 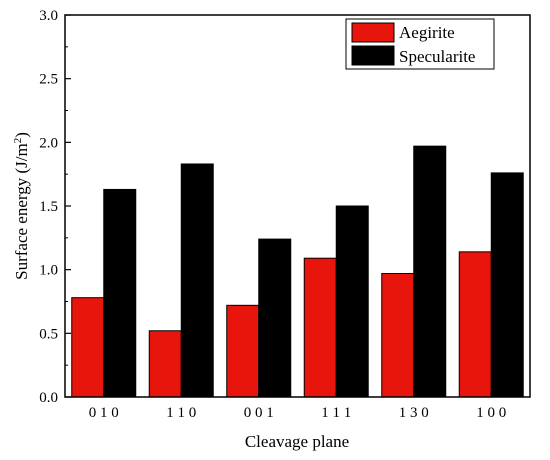 I want to click on x-axis-title: Cleavage plane, so click(x=297, y=441).